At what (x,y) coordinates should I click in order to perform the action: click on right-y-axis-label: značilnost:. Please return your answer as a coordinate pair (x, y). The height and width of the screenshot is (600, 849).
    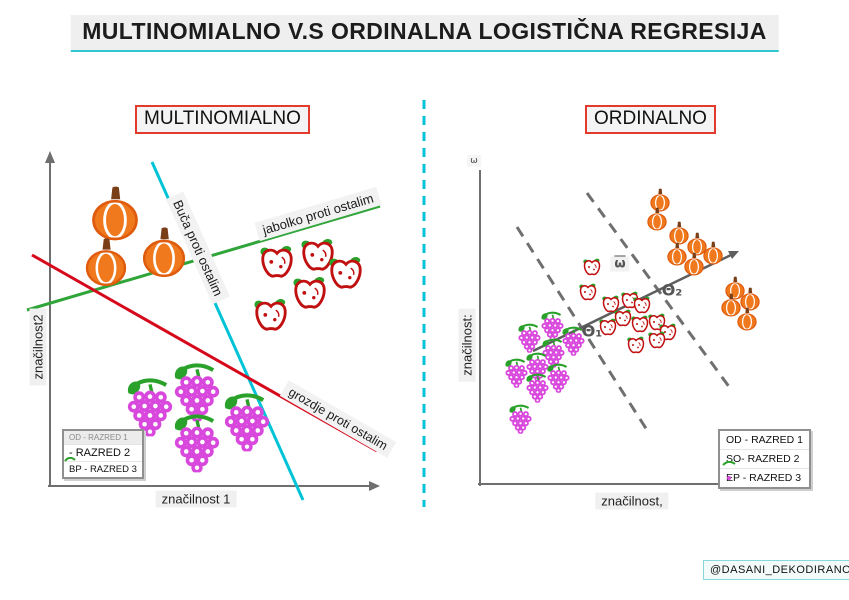
    Looking at the image, I should click on (467, 345).